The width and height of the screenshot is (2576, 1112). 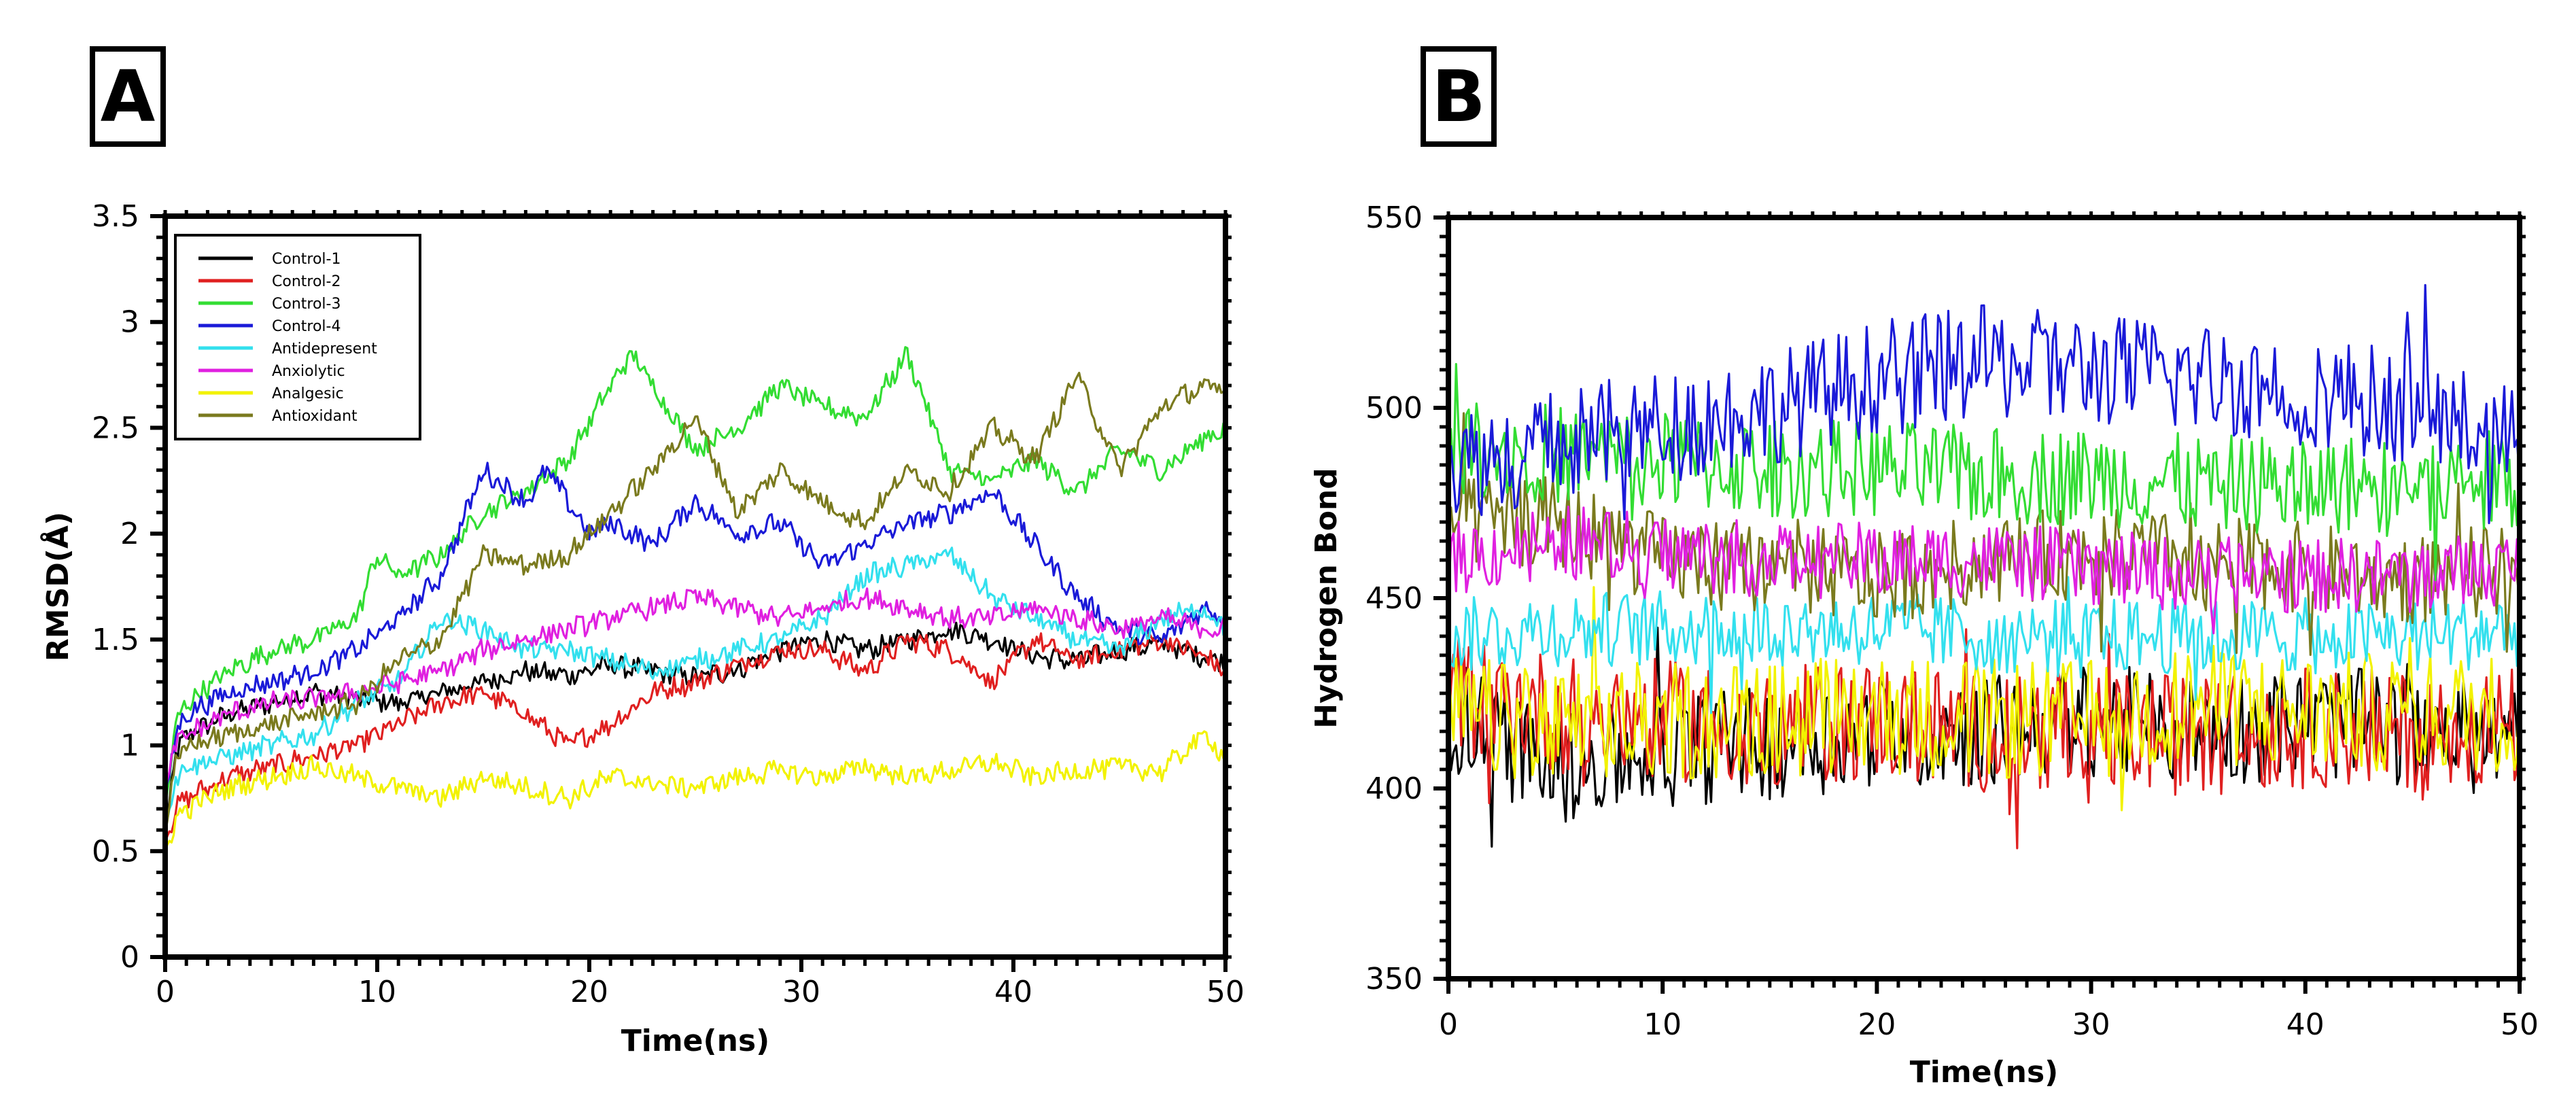 I want to click on hbond-series-analgesic, so click(x=1984, y=699).